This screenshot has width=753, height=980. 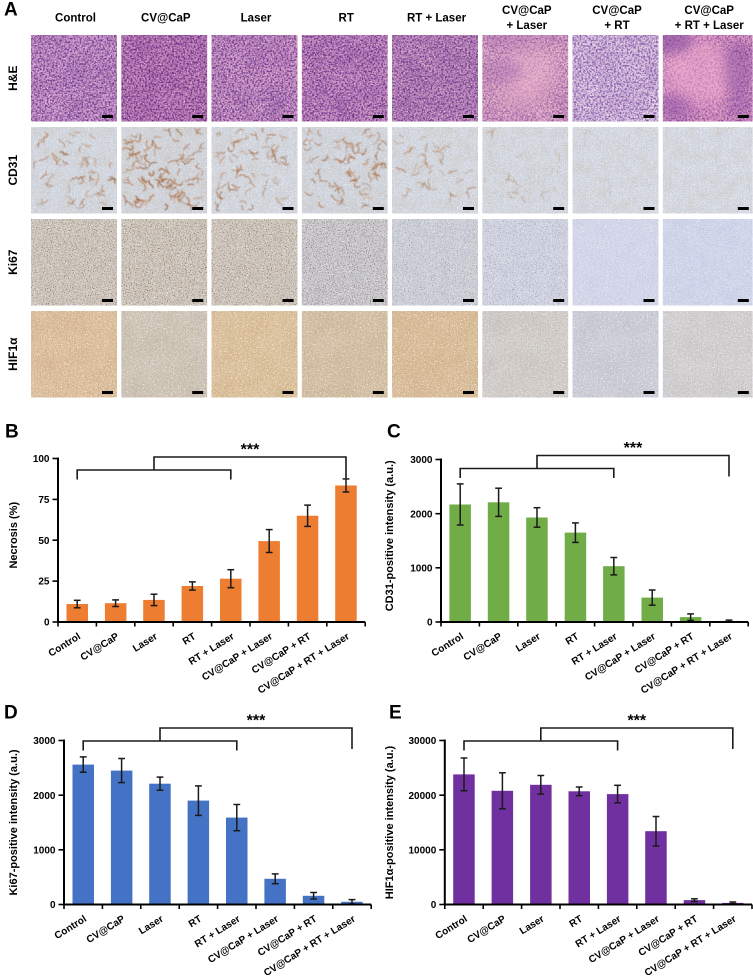 I want to click on svg-text: 20000, so click(x=422, y=796).